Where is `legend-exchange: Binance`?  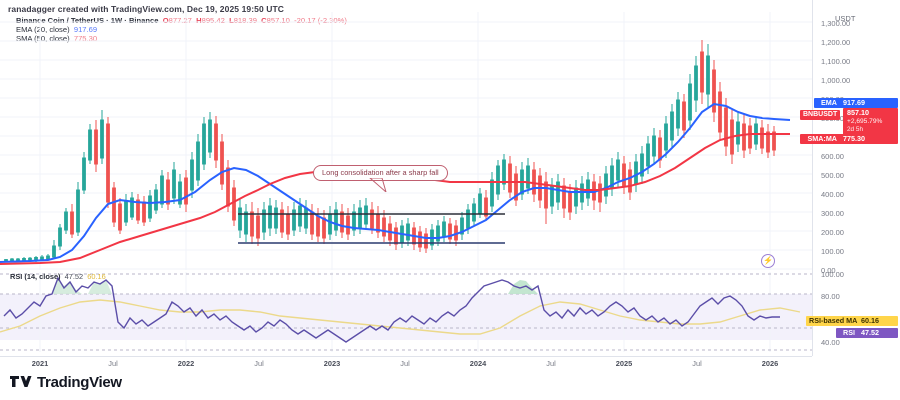 legend-exchange: Binance is located at coordinates (143, 20).